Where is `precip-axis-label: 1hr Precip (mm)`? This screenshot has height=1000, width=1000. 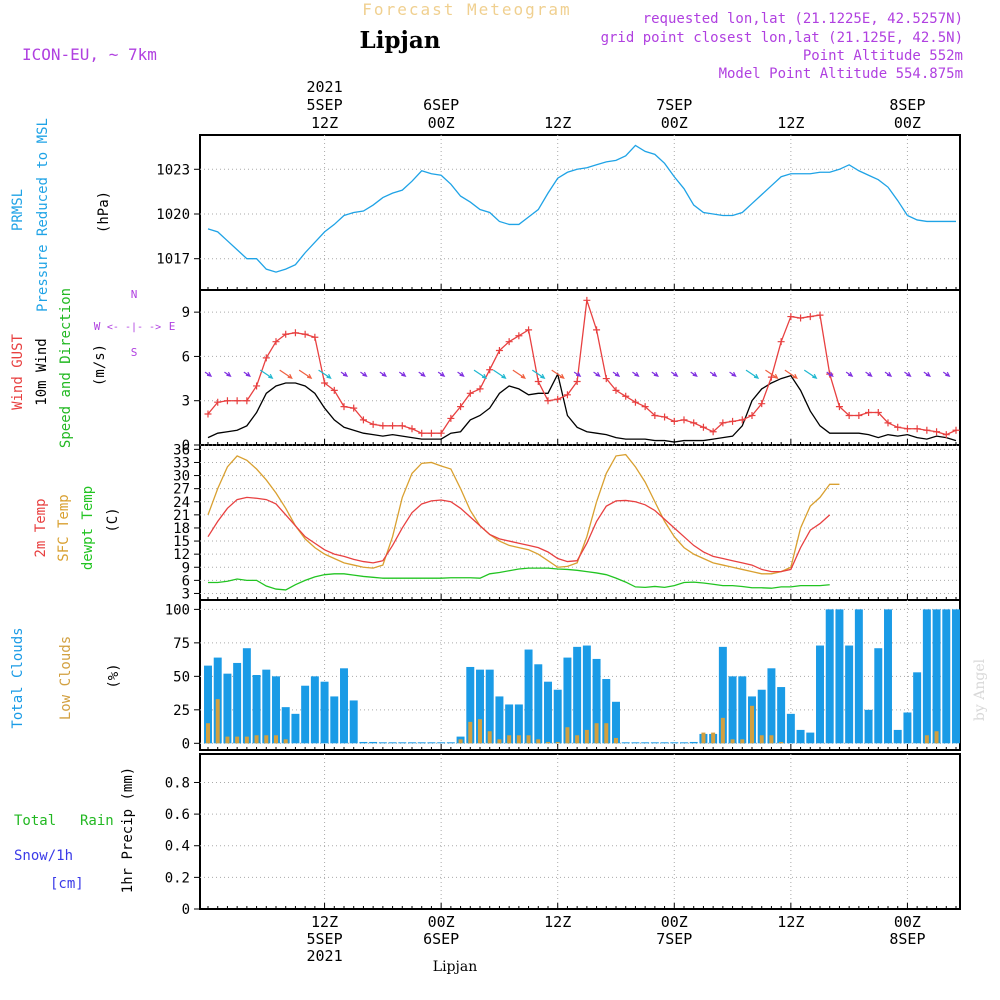
precip-axis-label: 1hr Precip (mm) is located at coordinates (128, 830).